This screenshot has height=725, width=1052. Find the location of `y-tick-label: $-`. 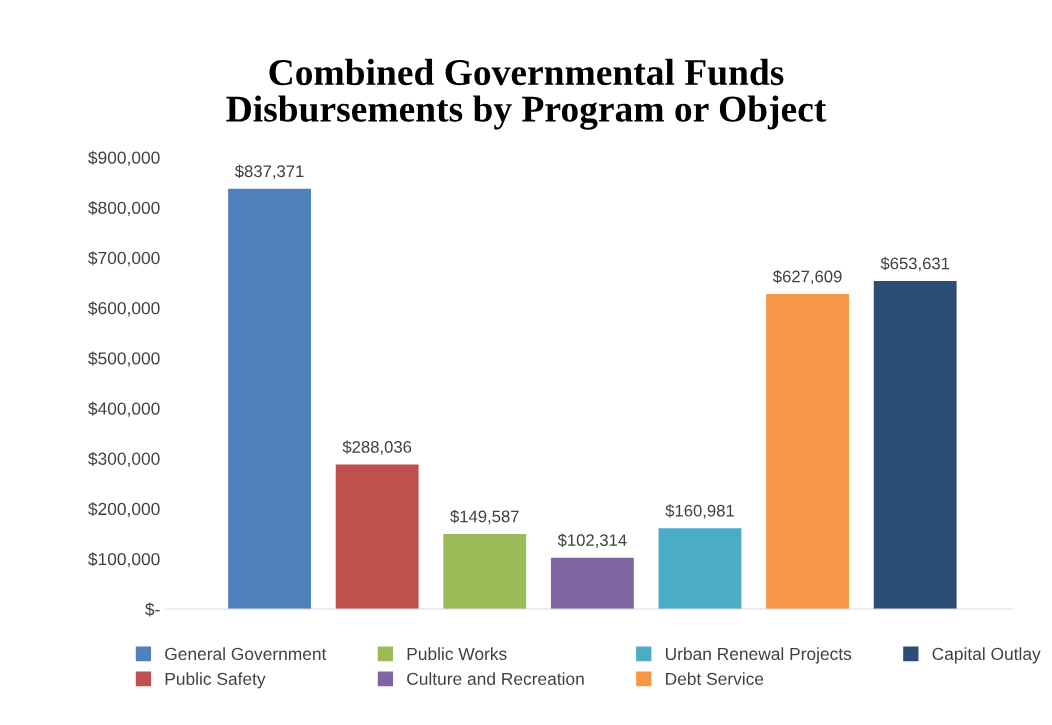

y-tick-label: $- is located at coordinates (152, 609).